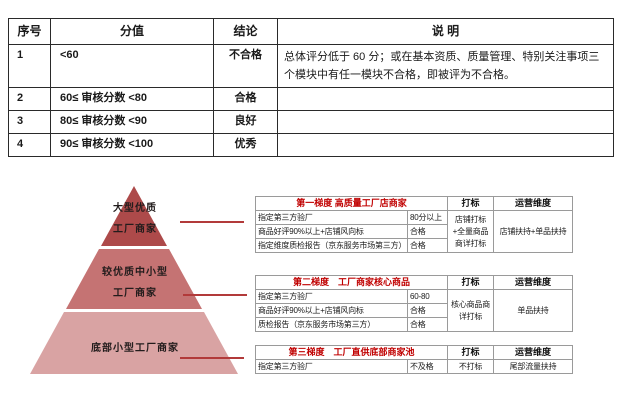 This screenshot has height=413, width=619. I want to click on cell-conclusion: 优秀, so click(245, 145).